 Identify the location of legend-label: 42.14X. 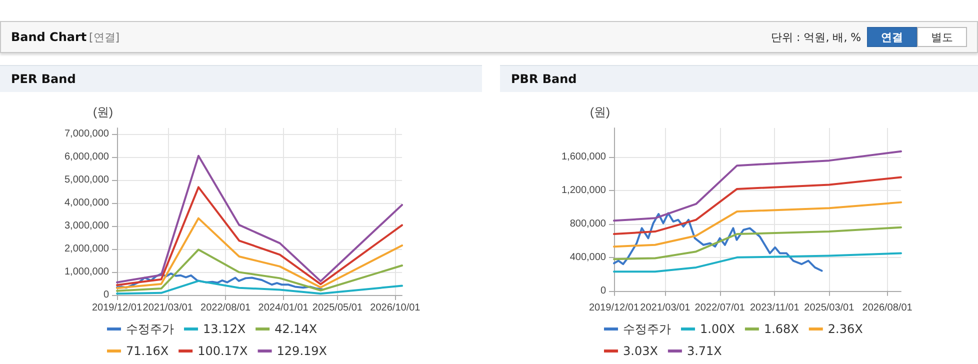
(296, 329).